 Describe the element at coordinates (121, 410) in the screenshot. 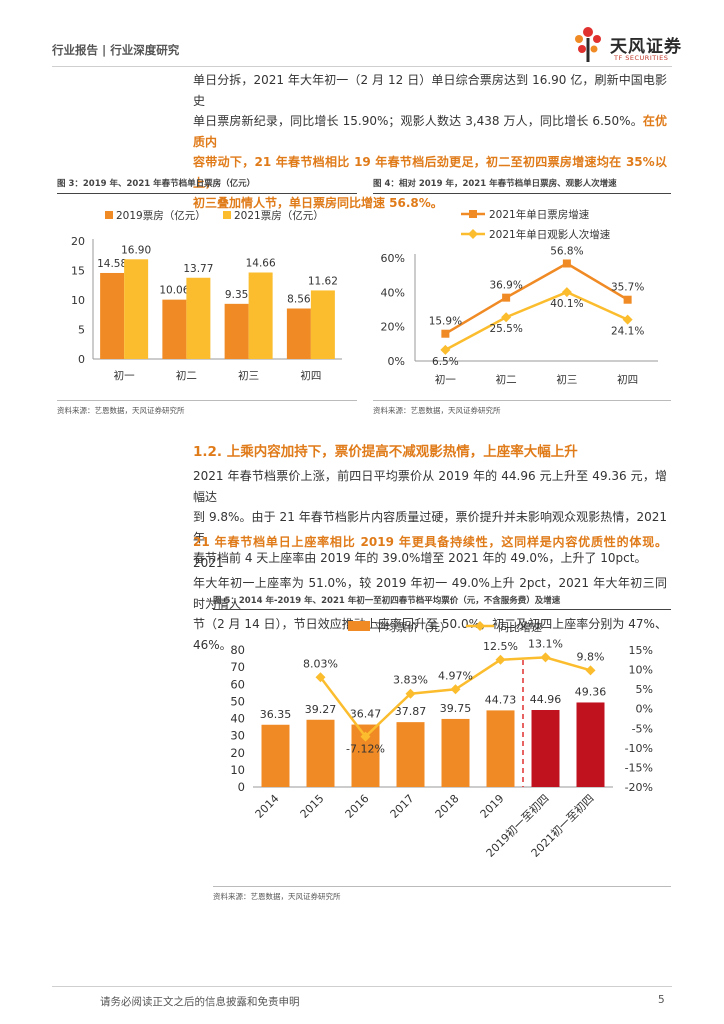

I see `fig3-source: 资料来源：艺恩数据，天风证券研究所` at that location.